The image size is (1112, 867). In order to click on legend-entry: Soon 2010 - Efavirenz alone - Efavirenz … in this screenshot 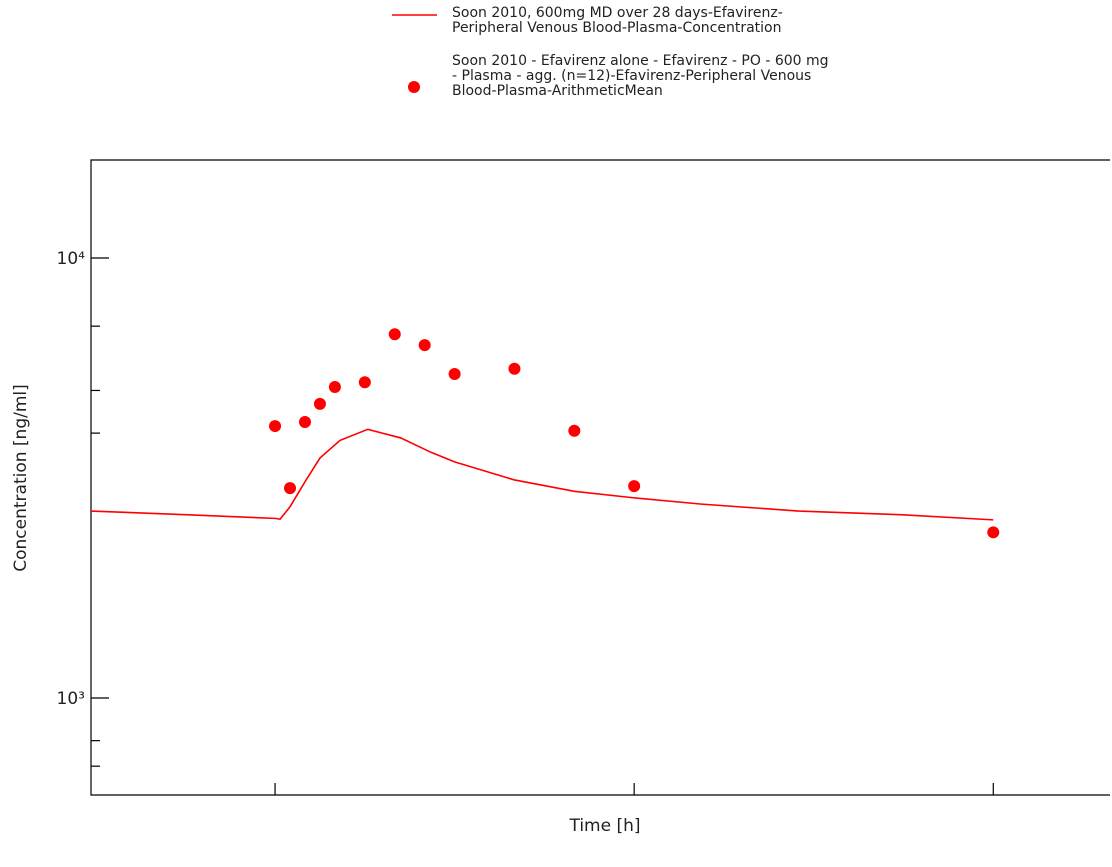, I will do `click(640, 76)`.